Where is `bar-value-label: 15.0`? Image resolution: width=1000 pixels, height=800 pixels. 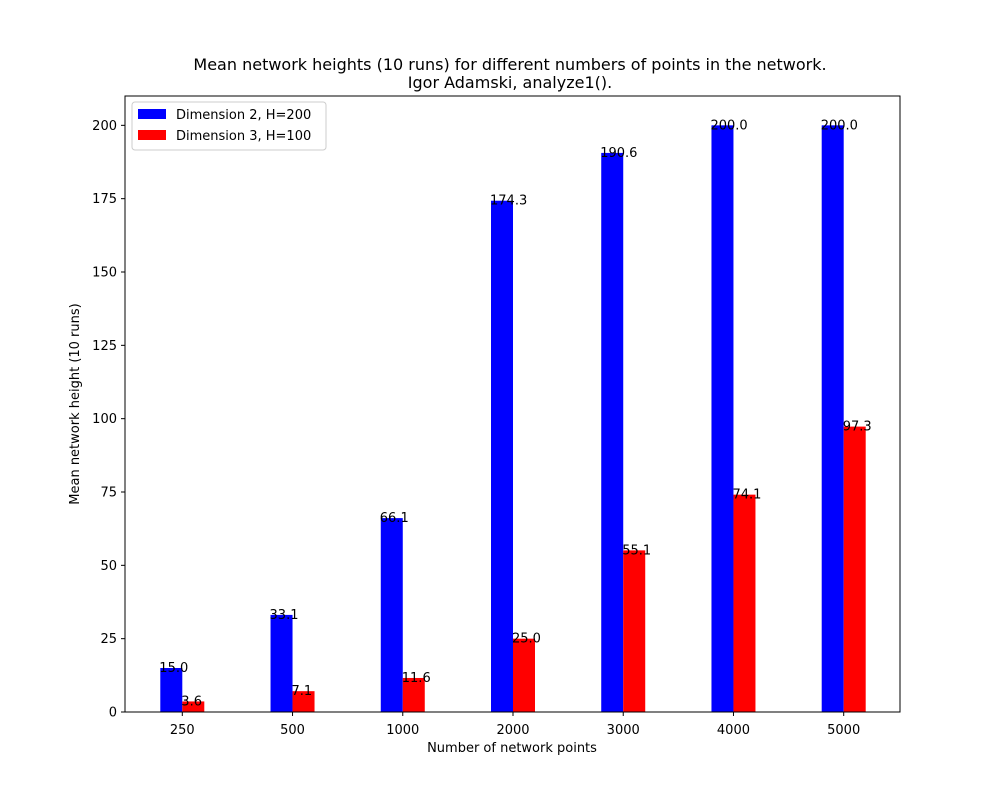 bar-value-label: 15.0 is located at coordinates (173, 668).